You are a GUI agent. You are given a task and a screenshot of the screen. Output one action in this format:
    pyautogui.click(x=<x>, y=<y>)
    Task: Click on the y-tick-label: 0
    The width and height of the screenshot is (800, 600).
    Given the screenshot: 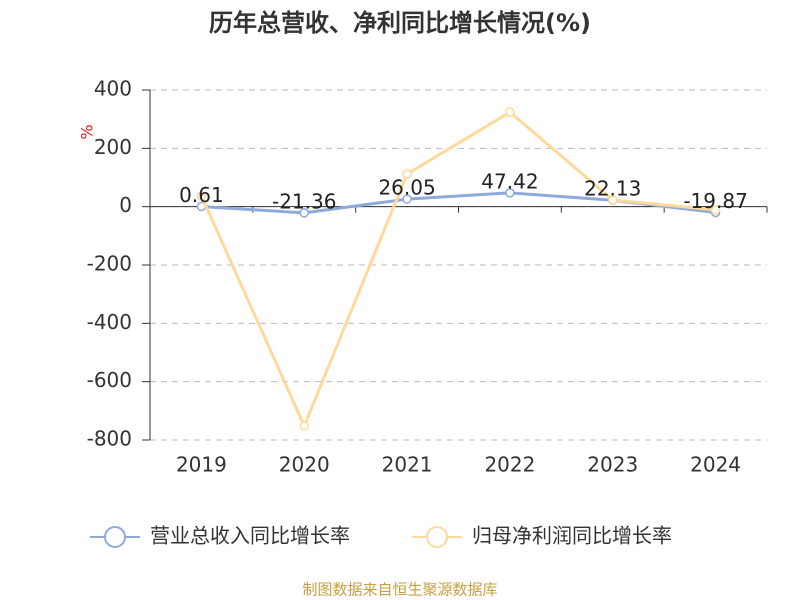 What is the action you would take?
    pyautogui.click(x=125, y=205)
    